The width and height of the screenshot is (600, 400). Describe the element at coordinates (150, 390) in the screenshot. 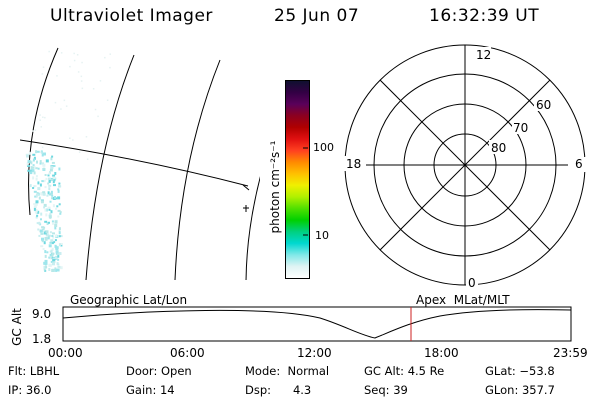

I see `gain-value: Gain: 14` at that location.